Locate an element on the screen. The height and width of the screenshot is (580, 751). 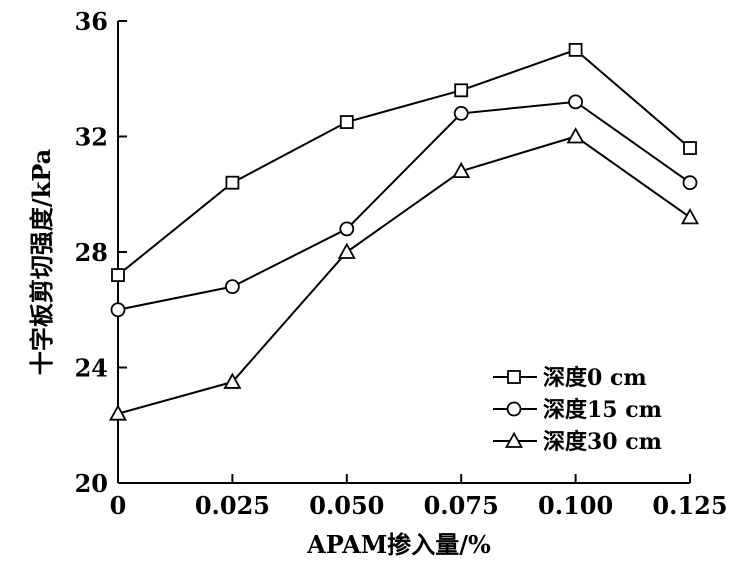
legend-marker-circle is located at coordinates (514, 409).